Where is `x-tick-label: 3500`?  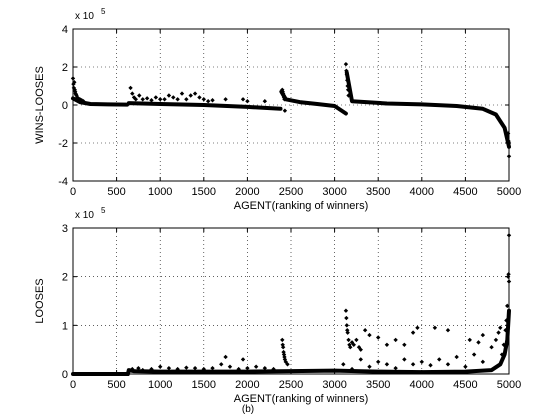 x-tick-label: 3500 is located at coordinates (378, 192).